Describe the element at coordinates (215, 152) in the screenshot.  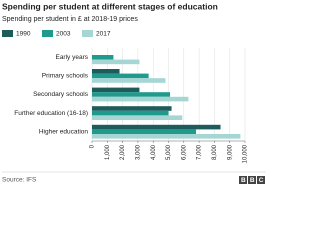
I see `x-tick-label: 8,000` at that location.